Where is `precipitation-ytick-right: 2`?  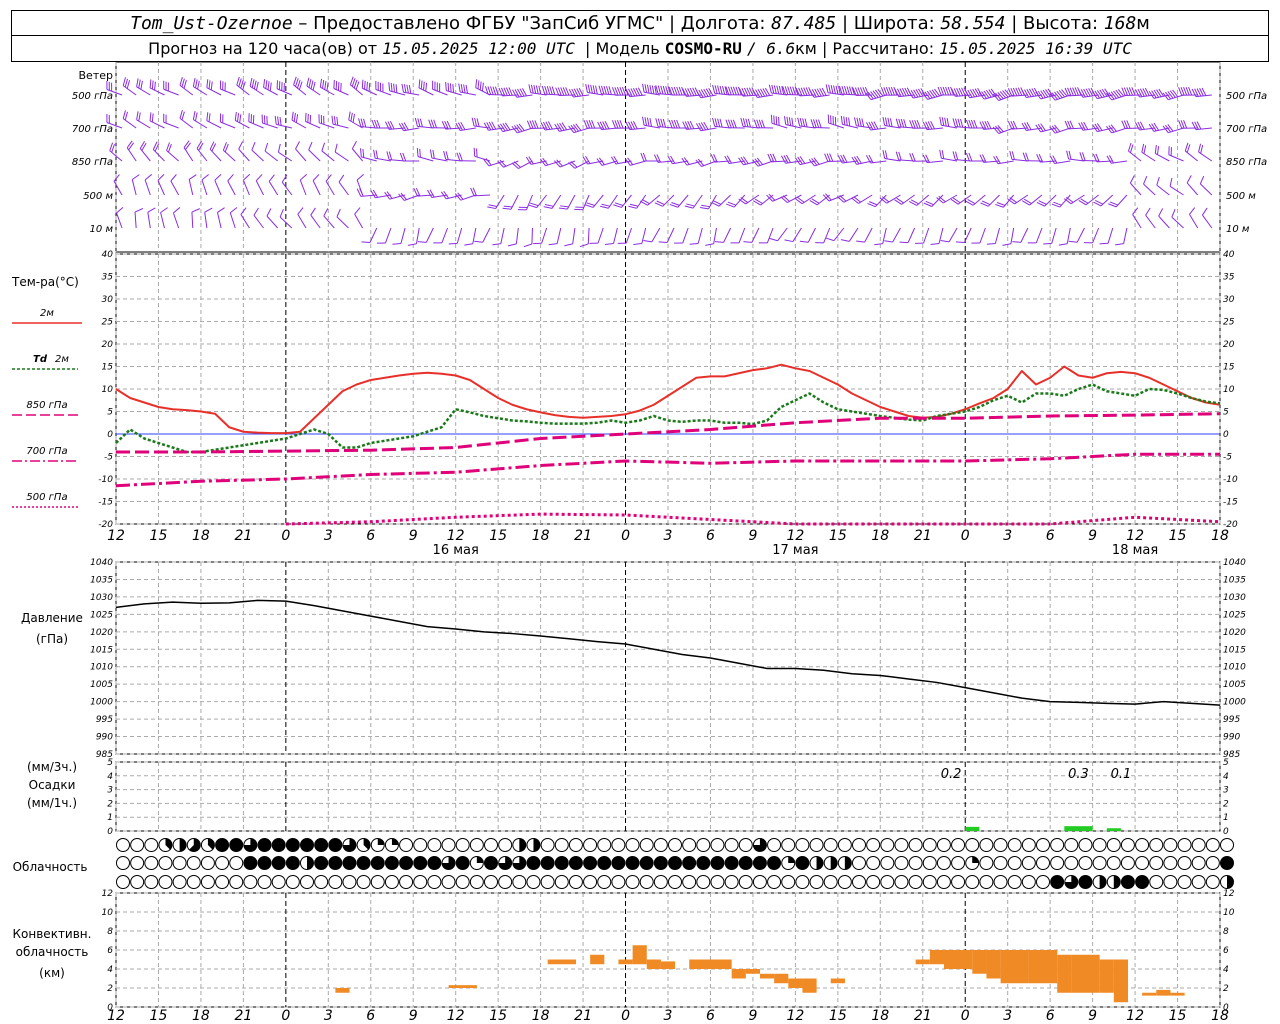 precipitation-ytick-right: 2 is located at coordinates (1226, 804).